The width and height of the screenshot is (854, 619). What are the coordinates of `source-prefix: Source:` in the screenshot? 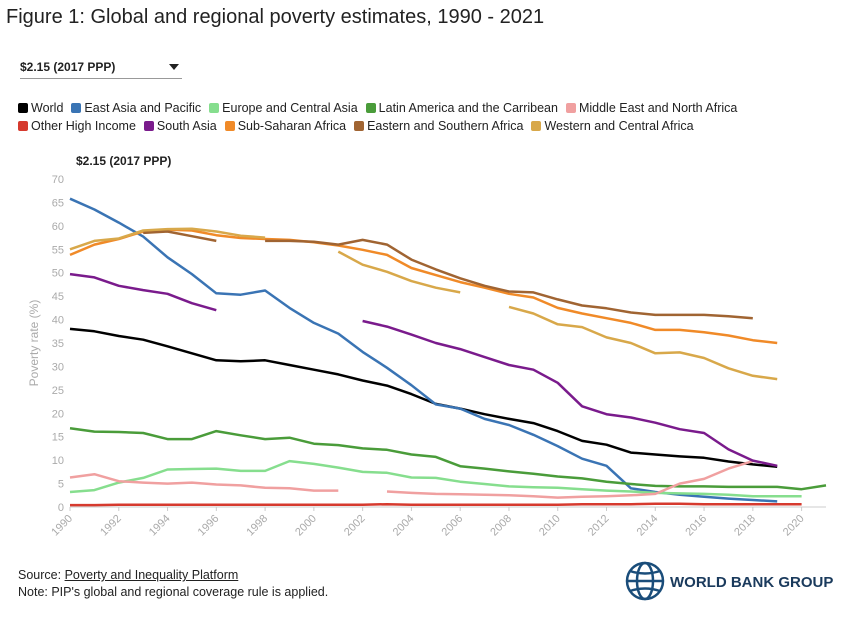 It's located at (40, 575).